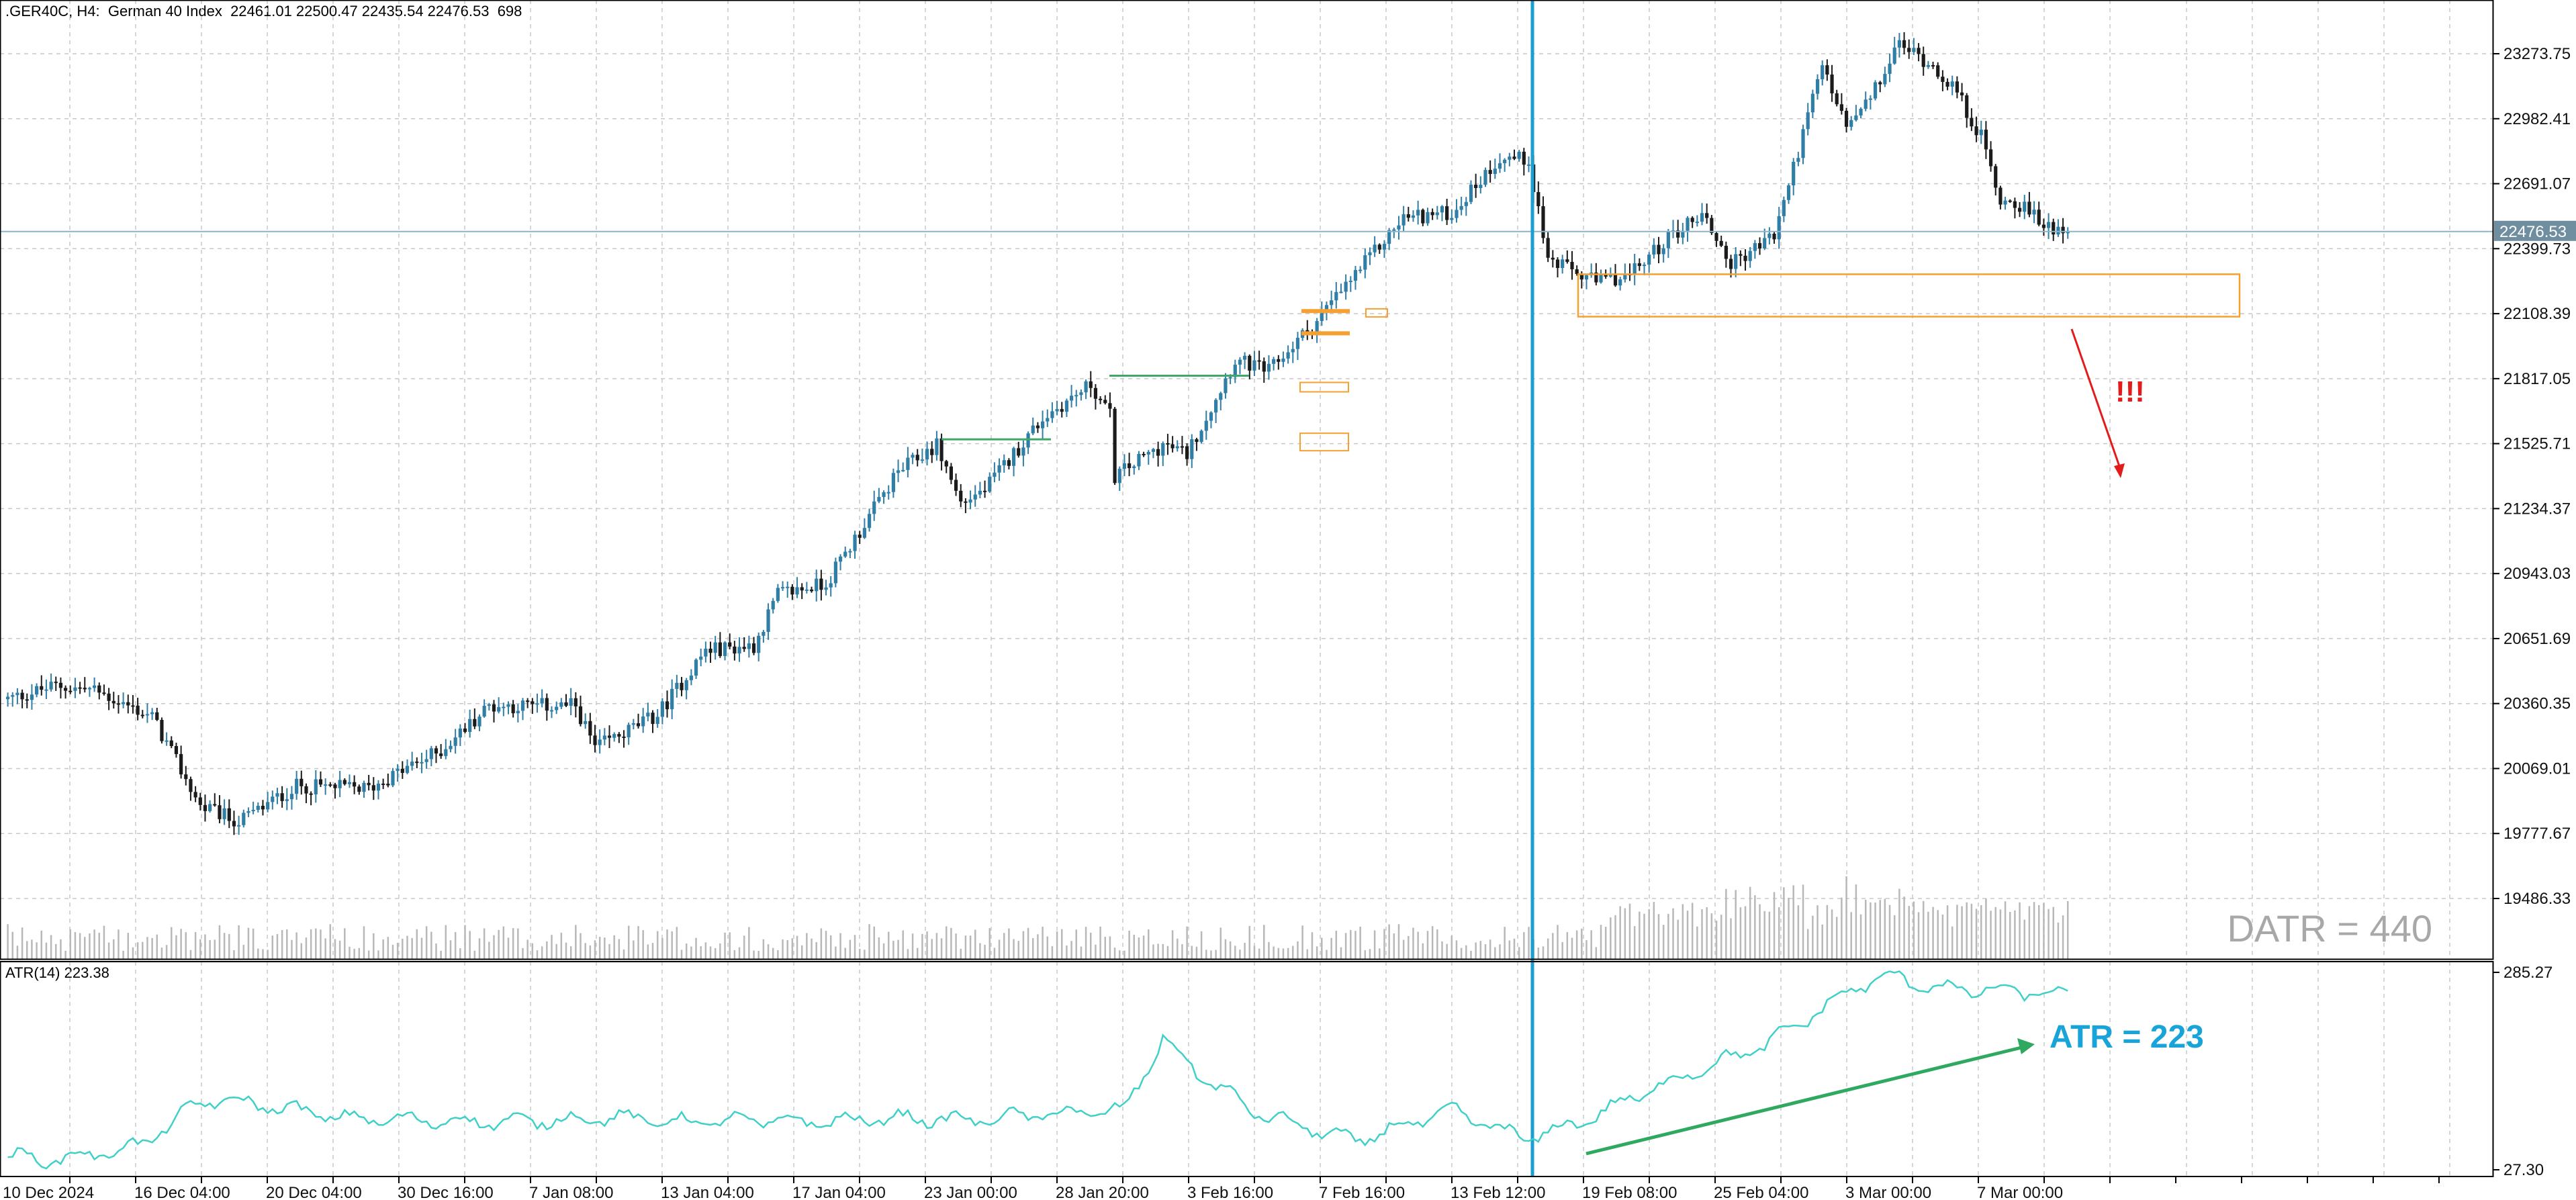 The height and width of the screenshot is (1200, 2576). What do you see at coordinates (2535, 231) in the screenshot?
I see `current-price-tag` at bounding box center [2535, 231].